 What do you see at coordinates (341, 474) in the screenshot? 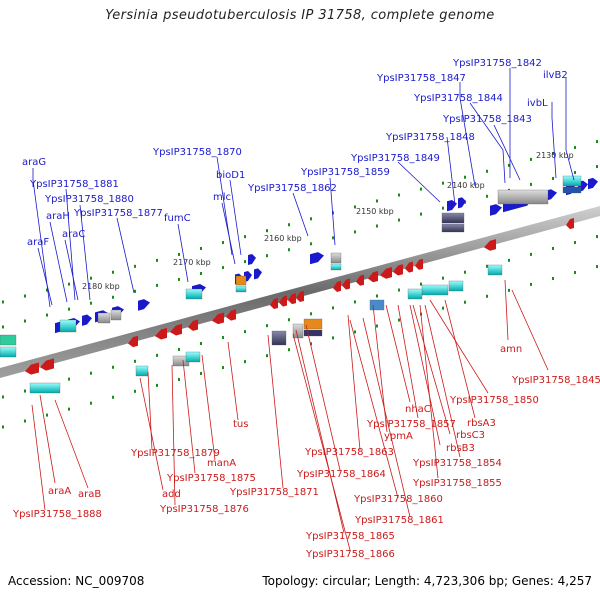
I see `gene-label: YpsIP31758_1864` at bounding box center [341, 474].